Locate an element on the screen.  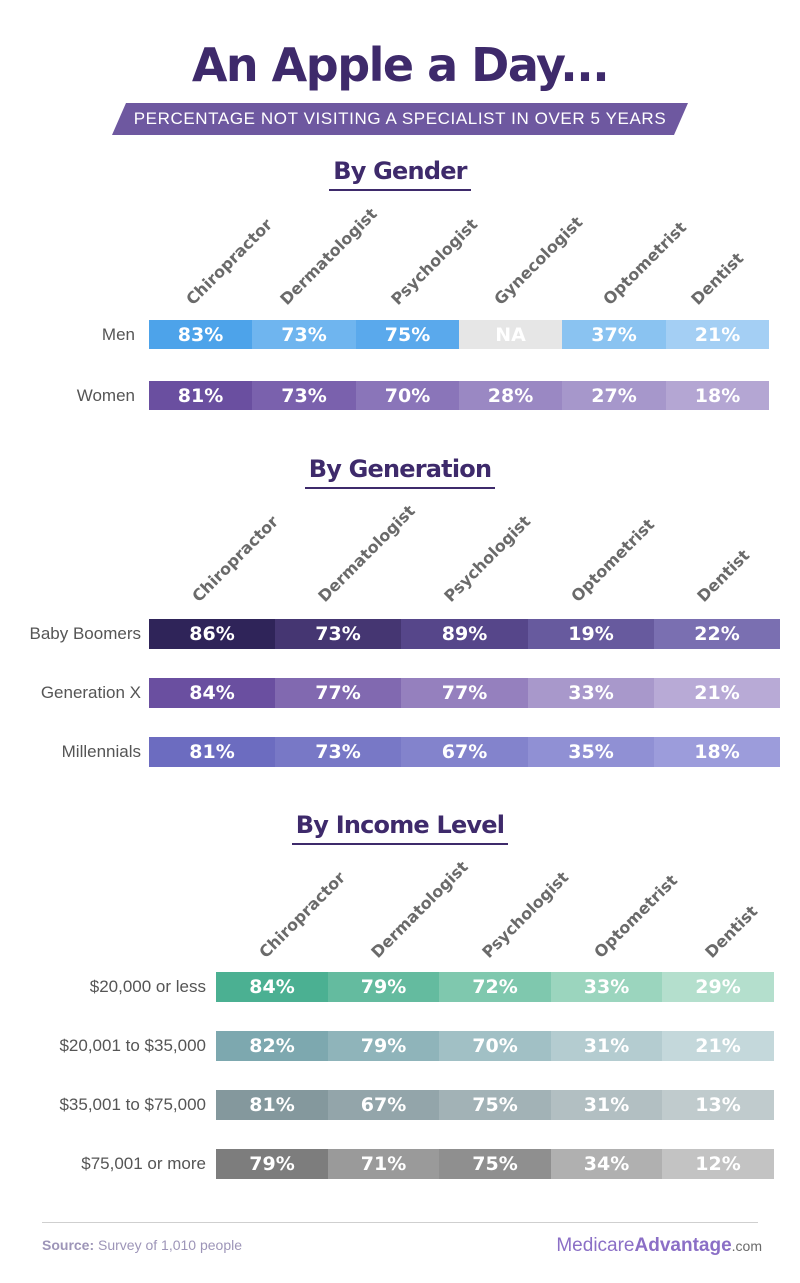
section-title: By Gender is located at coordinates (400, 174).